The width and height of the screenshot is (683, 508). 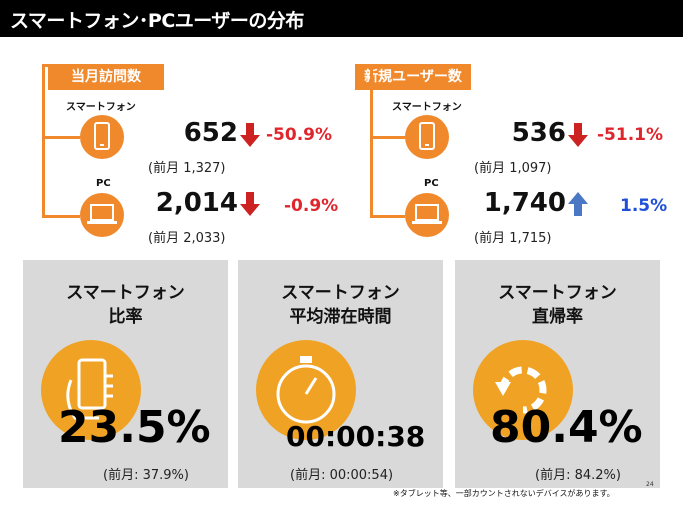 I want to click on hand-phone-icon, so click(x=91, y=390).